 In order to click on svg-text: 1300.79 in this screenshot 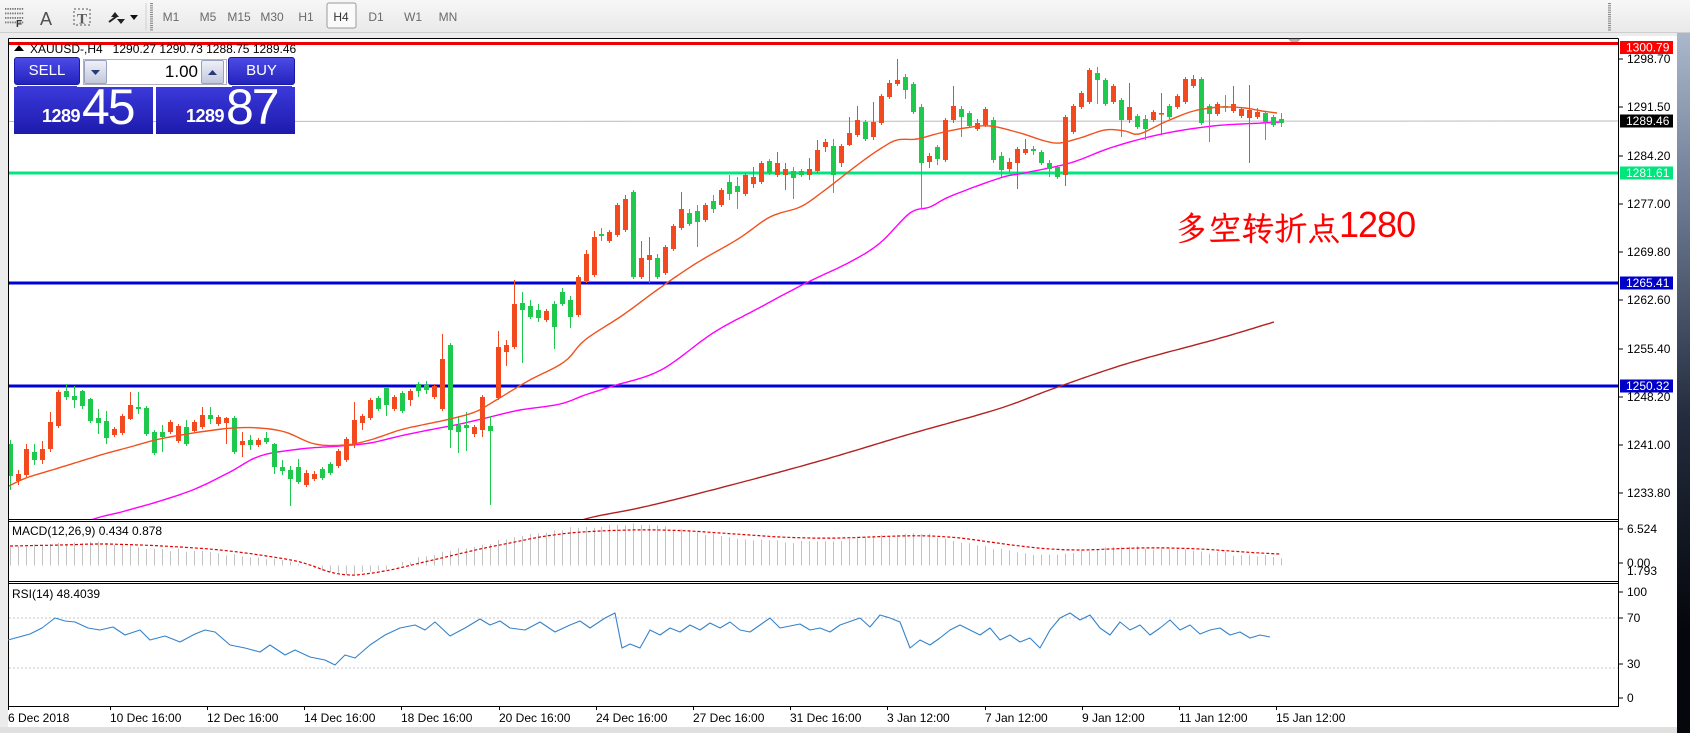, I will do `click(1648, 48)`.